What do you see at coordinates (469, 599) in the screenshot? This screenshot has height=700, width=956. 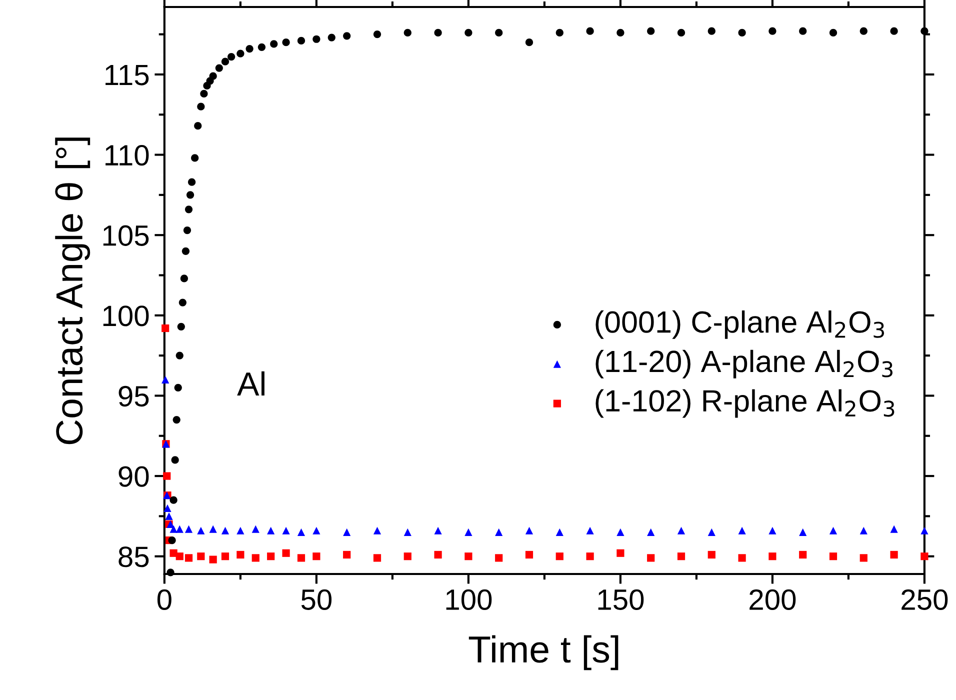 I see `x-tick-label: 100` at bounding box center [469, 599].